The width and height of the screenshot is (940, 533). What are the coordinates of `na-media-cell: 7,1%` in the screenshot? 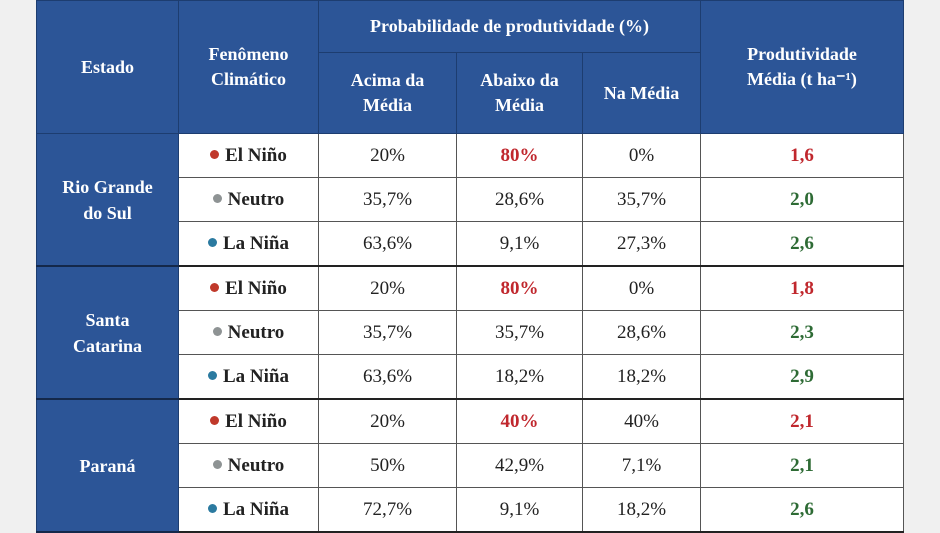 It's located at (641, 465).